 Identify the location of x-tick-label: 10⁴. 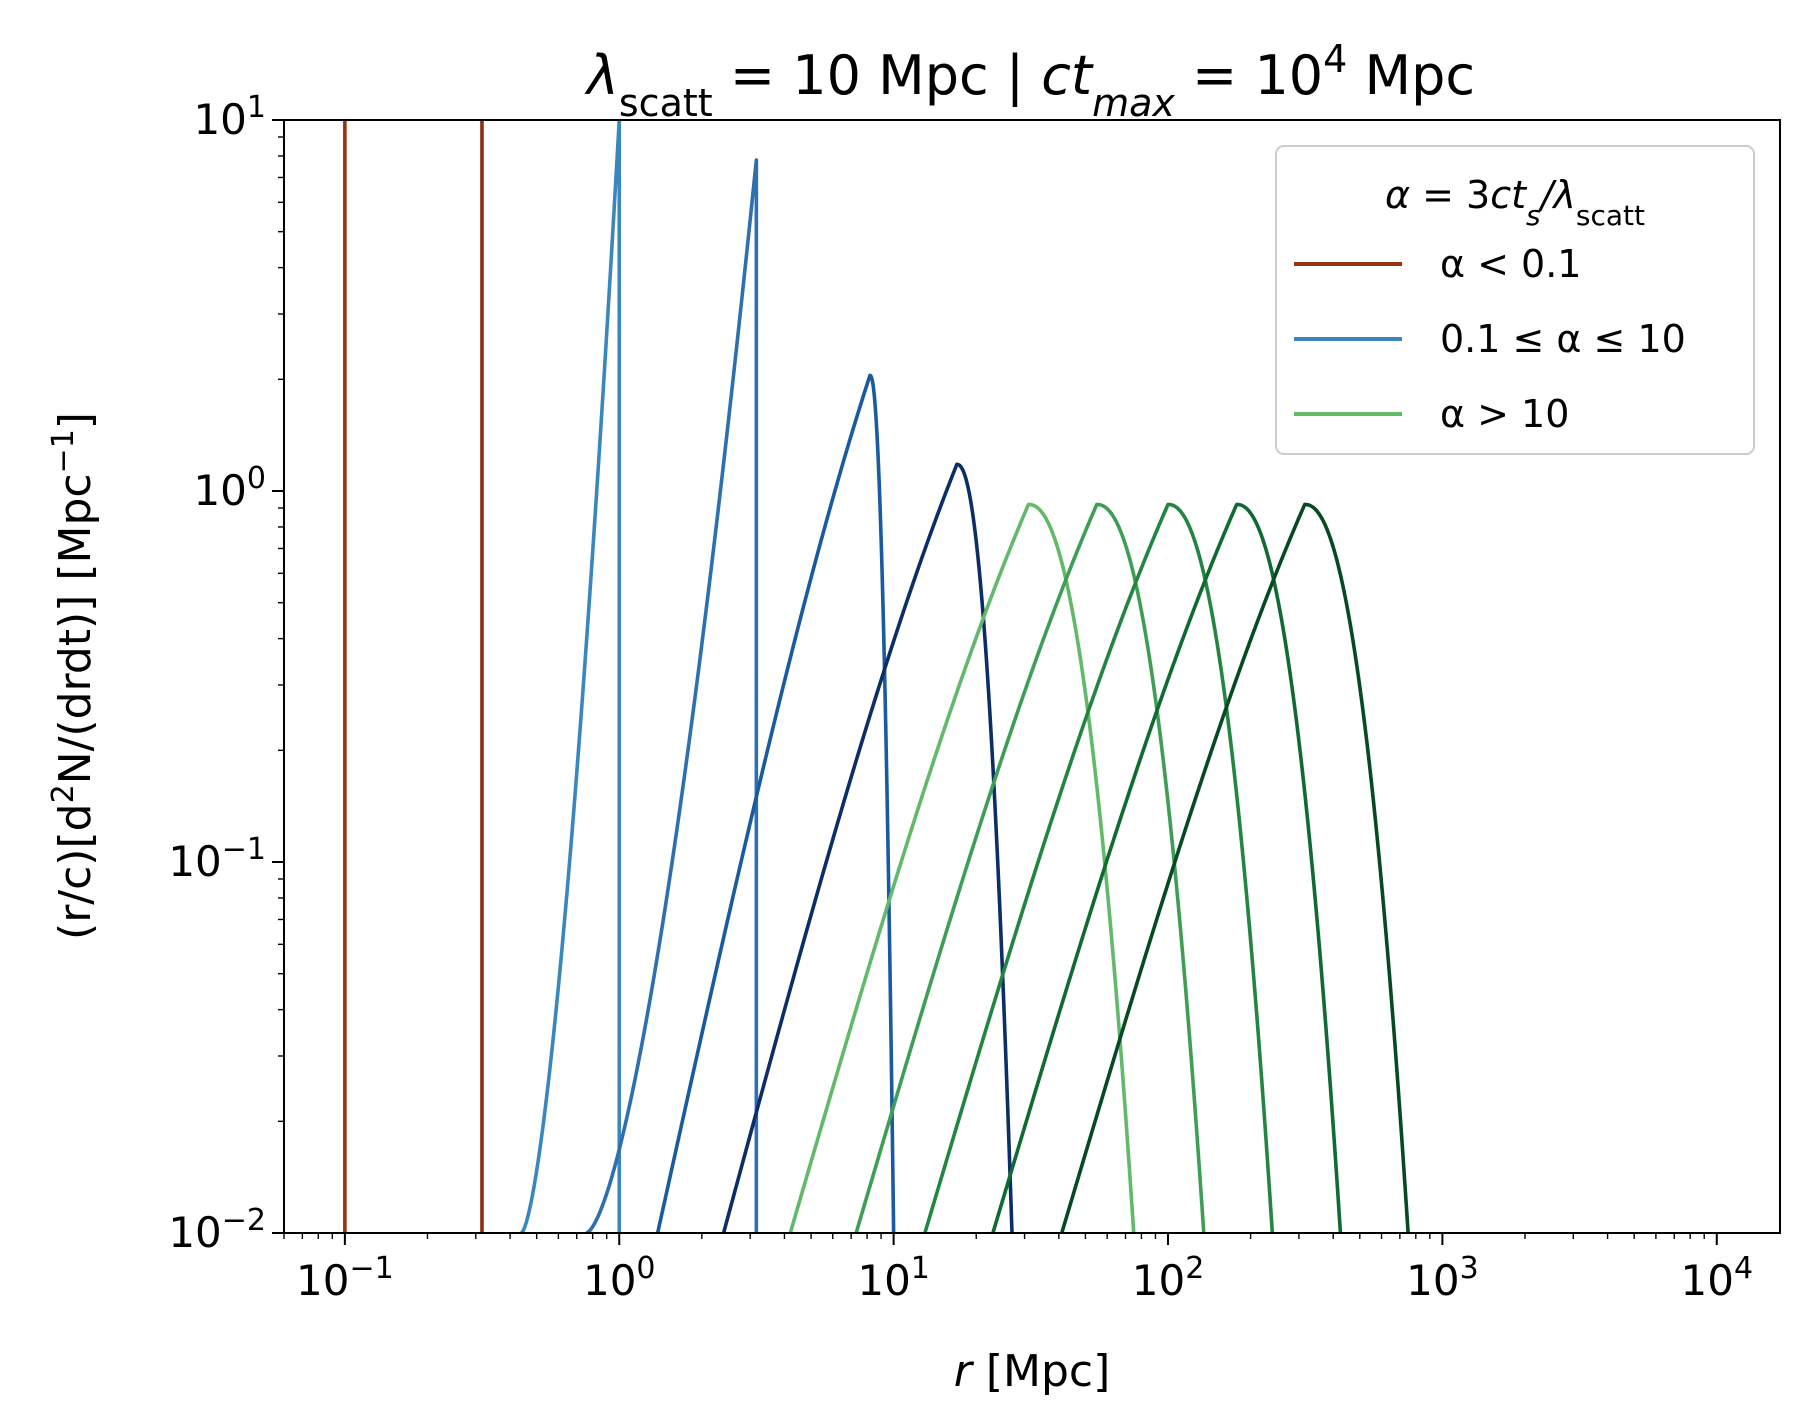
(1716, 1278).